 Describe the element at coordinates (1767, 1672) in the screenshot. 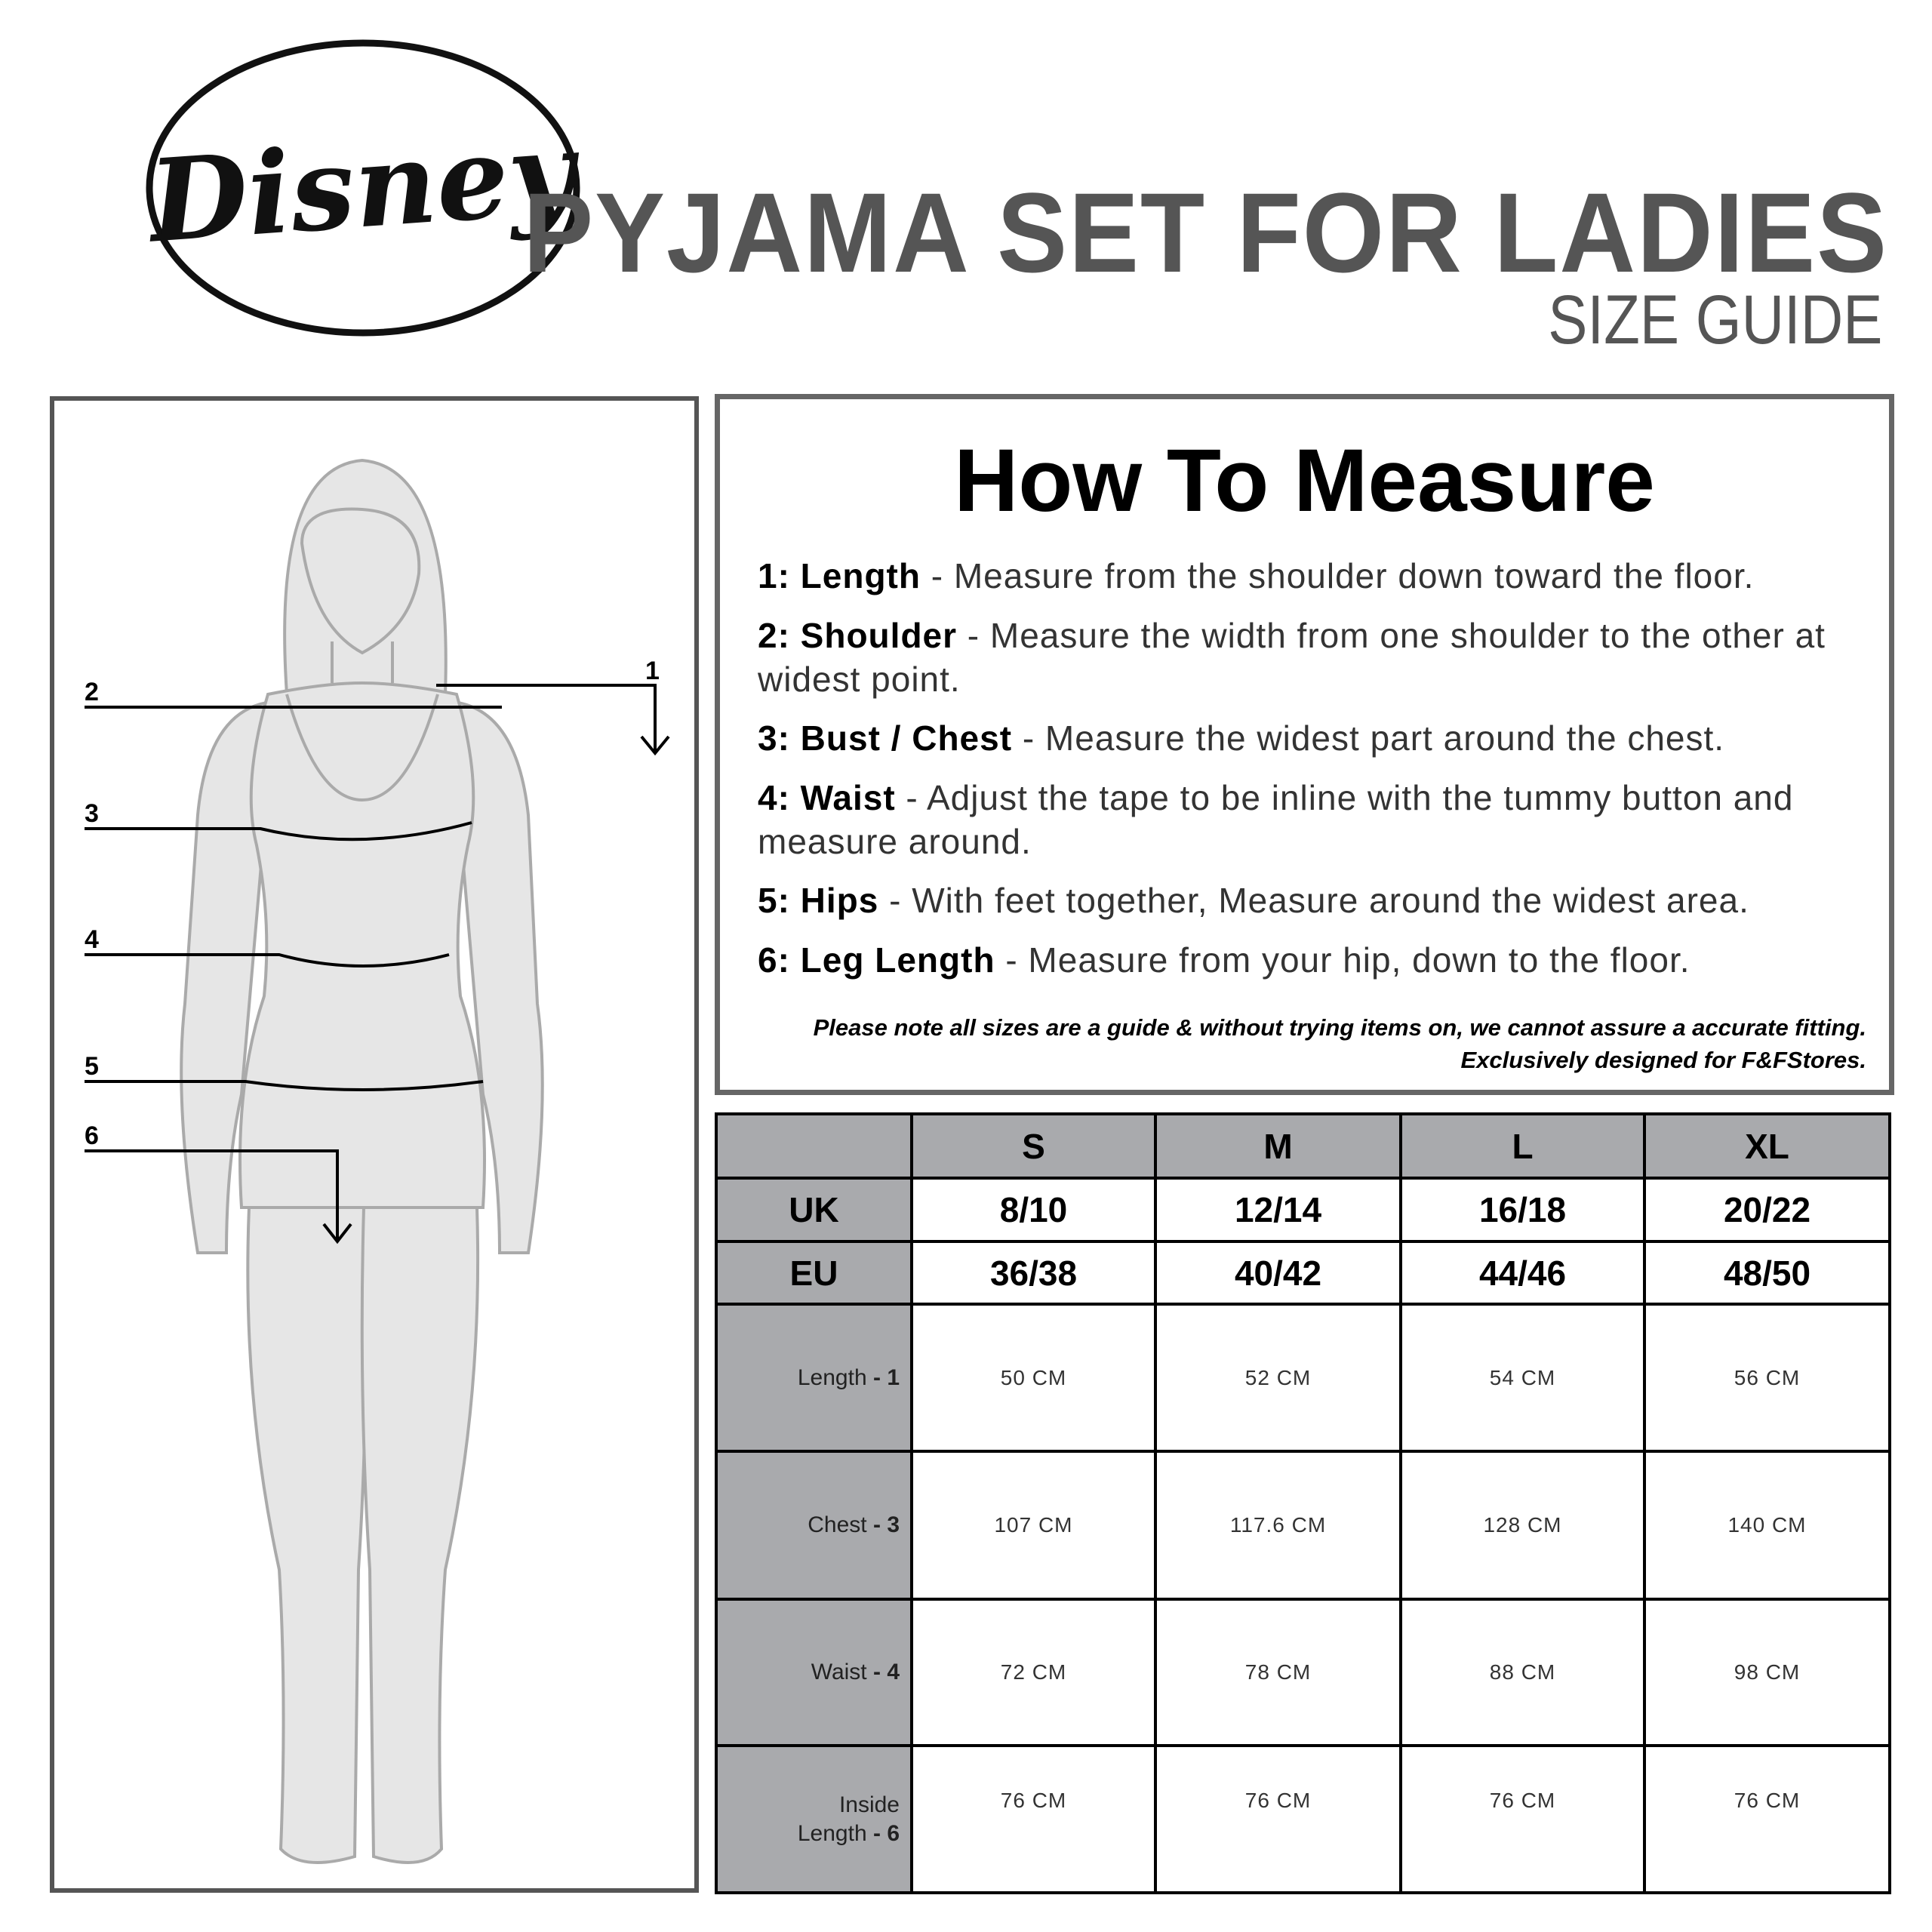

I see `table-cell: 98 CM` at that location.